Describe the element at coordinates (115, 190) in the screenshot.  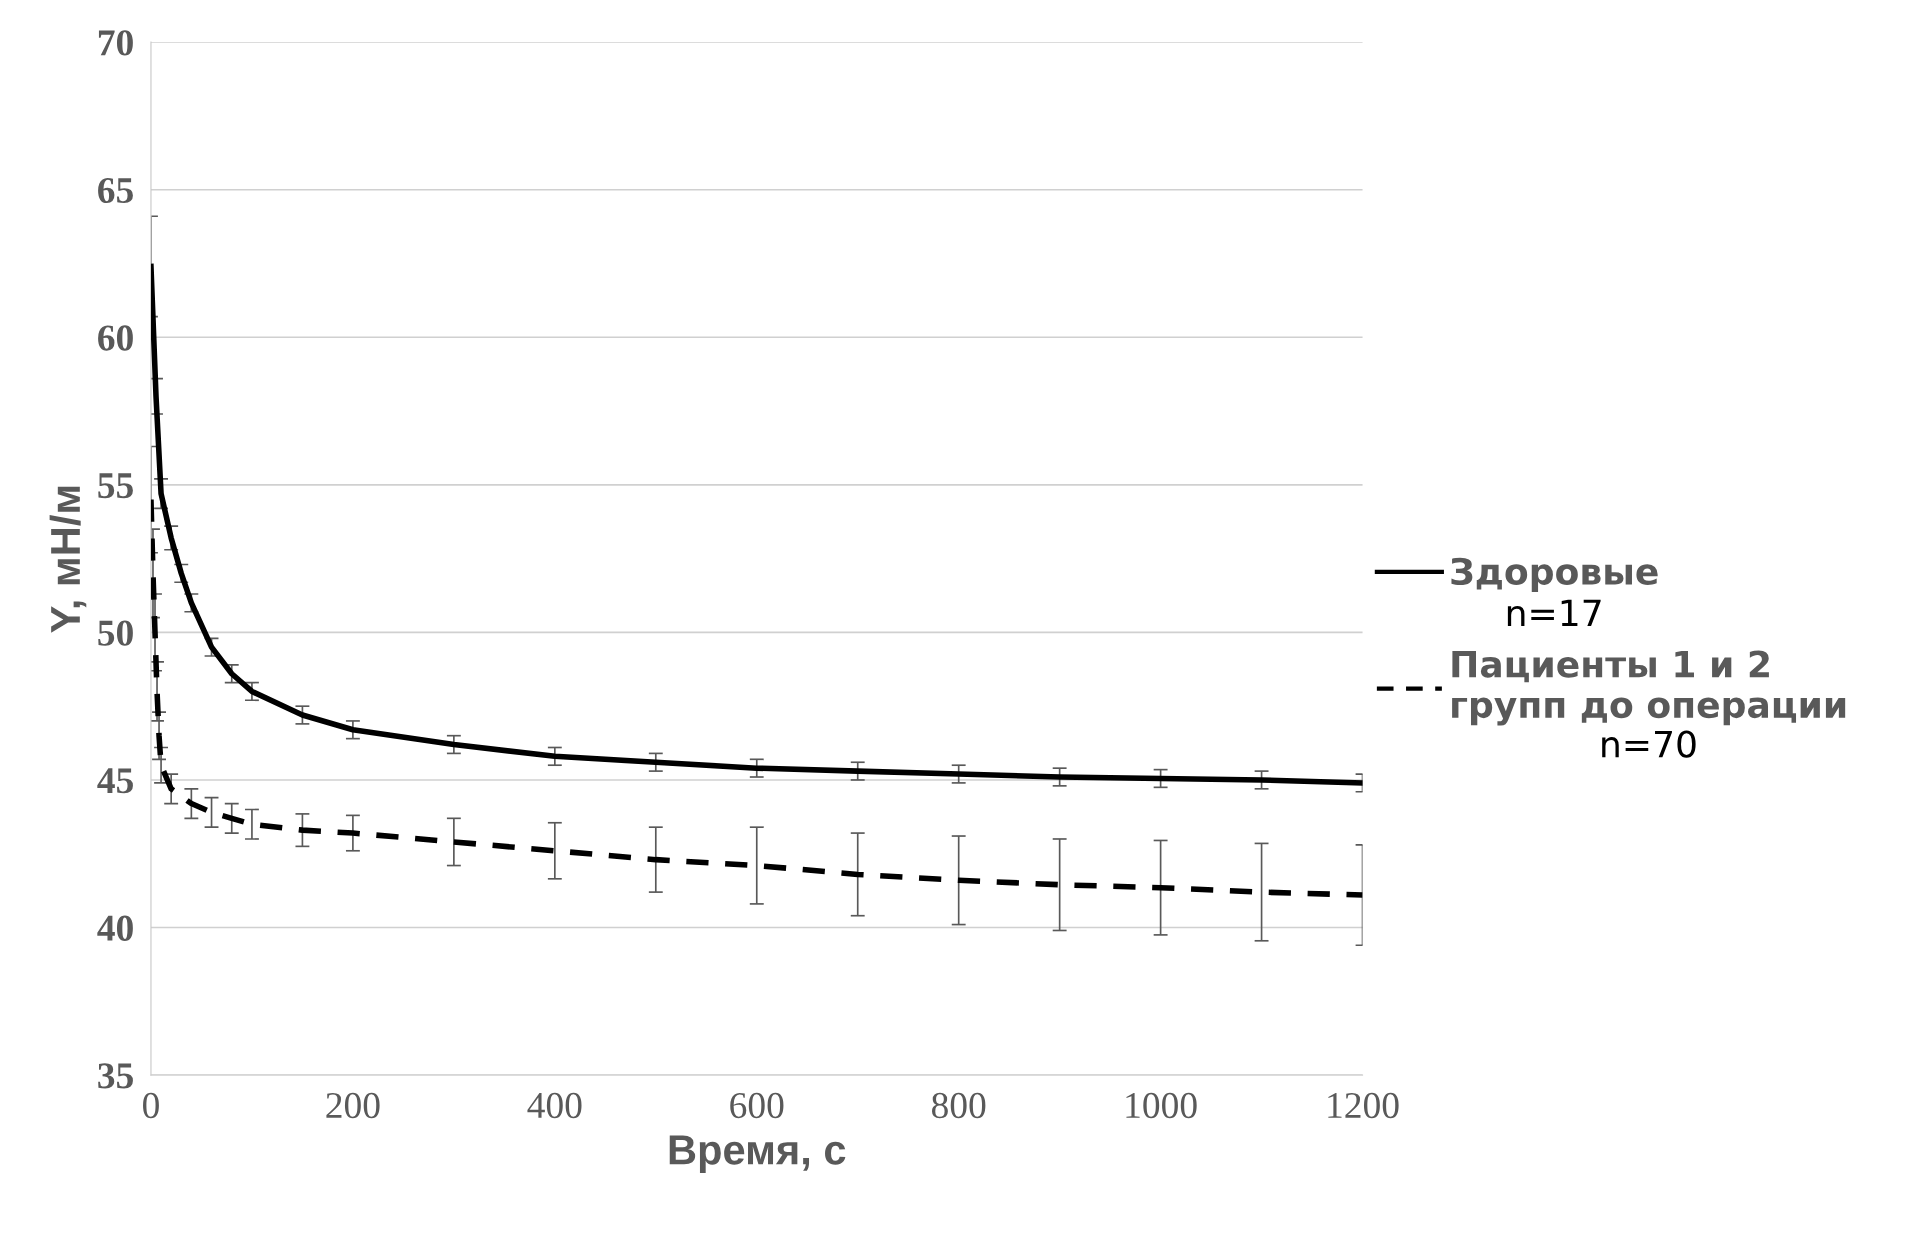
I see `y-tick-label: 65` at that location.